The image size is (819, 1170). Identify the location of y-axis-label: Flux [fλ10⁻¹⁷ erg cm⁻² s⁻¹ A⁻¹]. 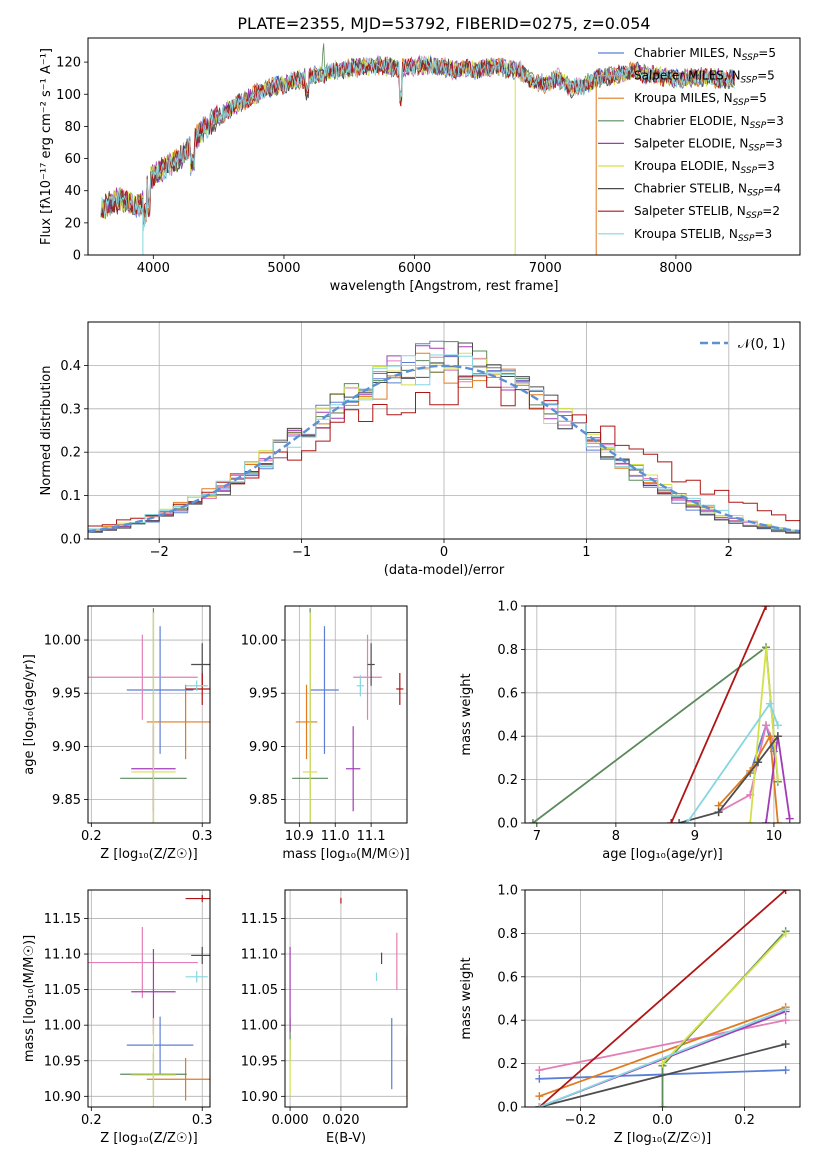
(46, 146).